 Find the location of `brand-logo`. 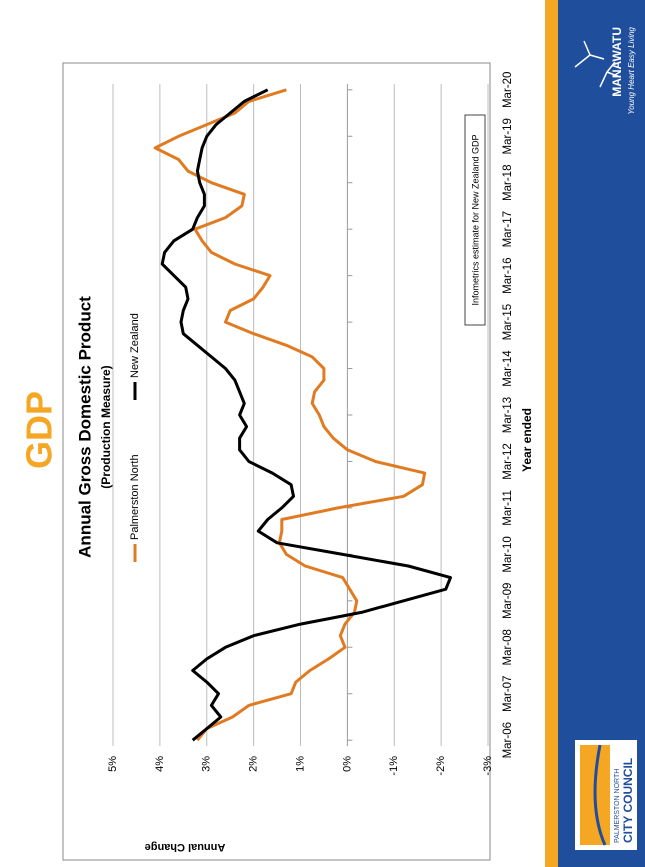

brand-logo is located at coordinates (597, 64).